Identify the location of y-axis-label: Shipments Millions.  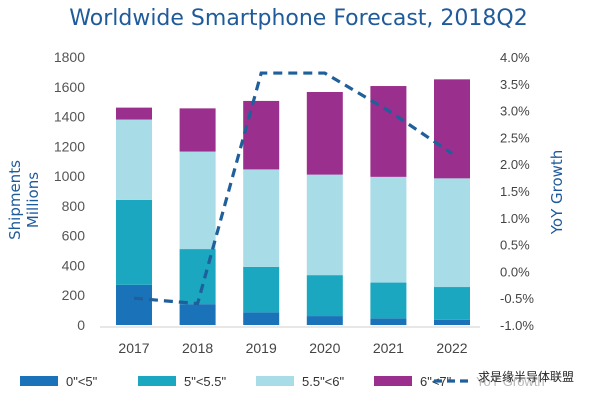
(24, 200).